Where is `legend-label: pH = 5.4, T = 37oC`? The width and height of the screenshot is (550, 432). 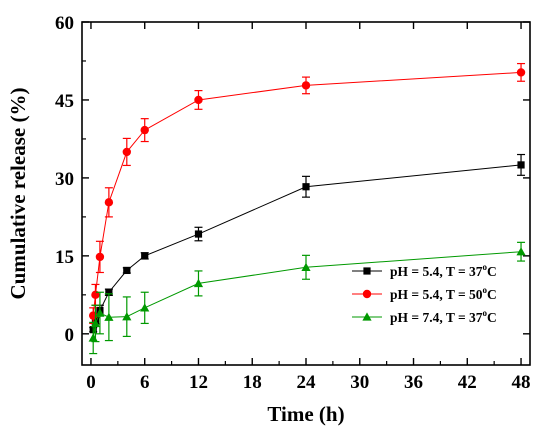 legend-label: pH = 5.4, T = 37oC is located at coordinates (443, 270).